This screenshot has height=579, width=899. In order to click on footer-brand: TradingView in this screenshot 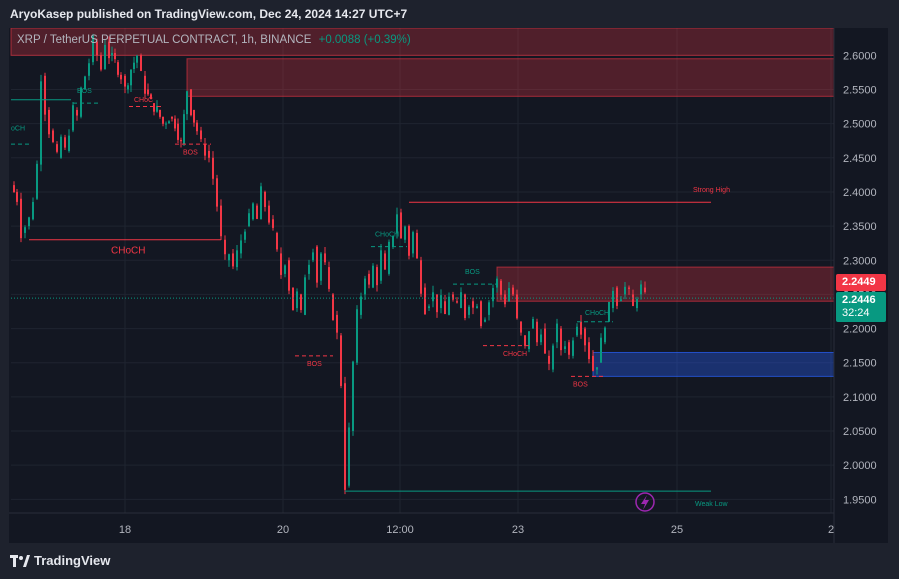, I will do `click(60, 560)`.